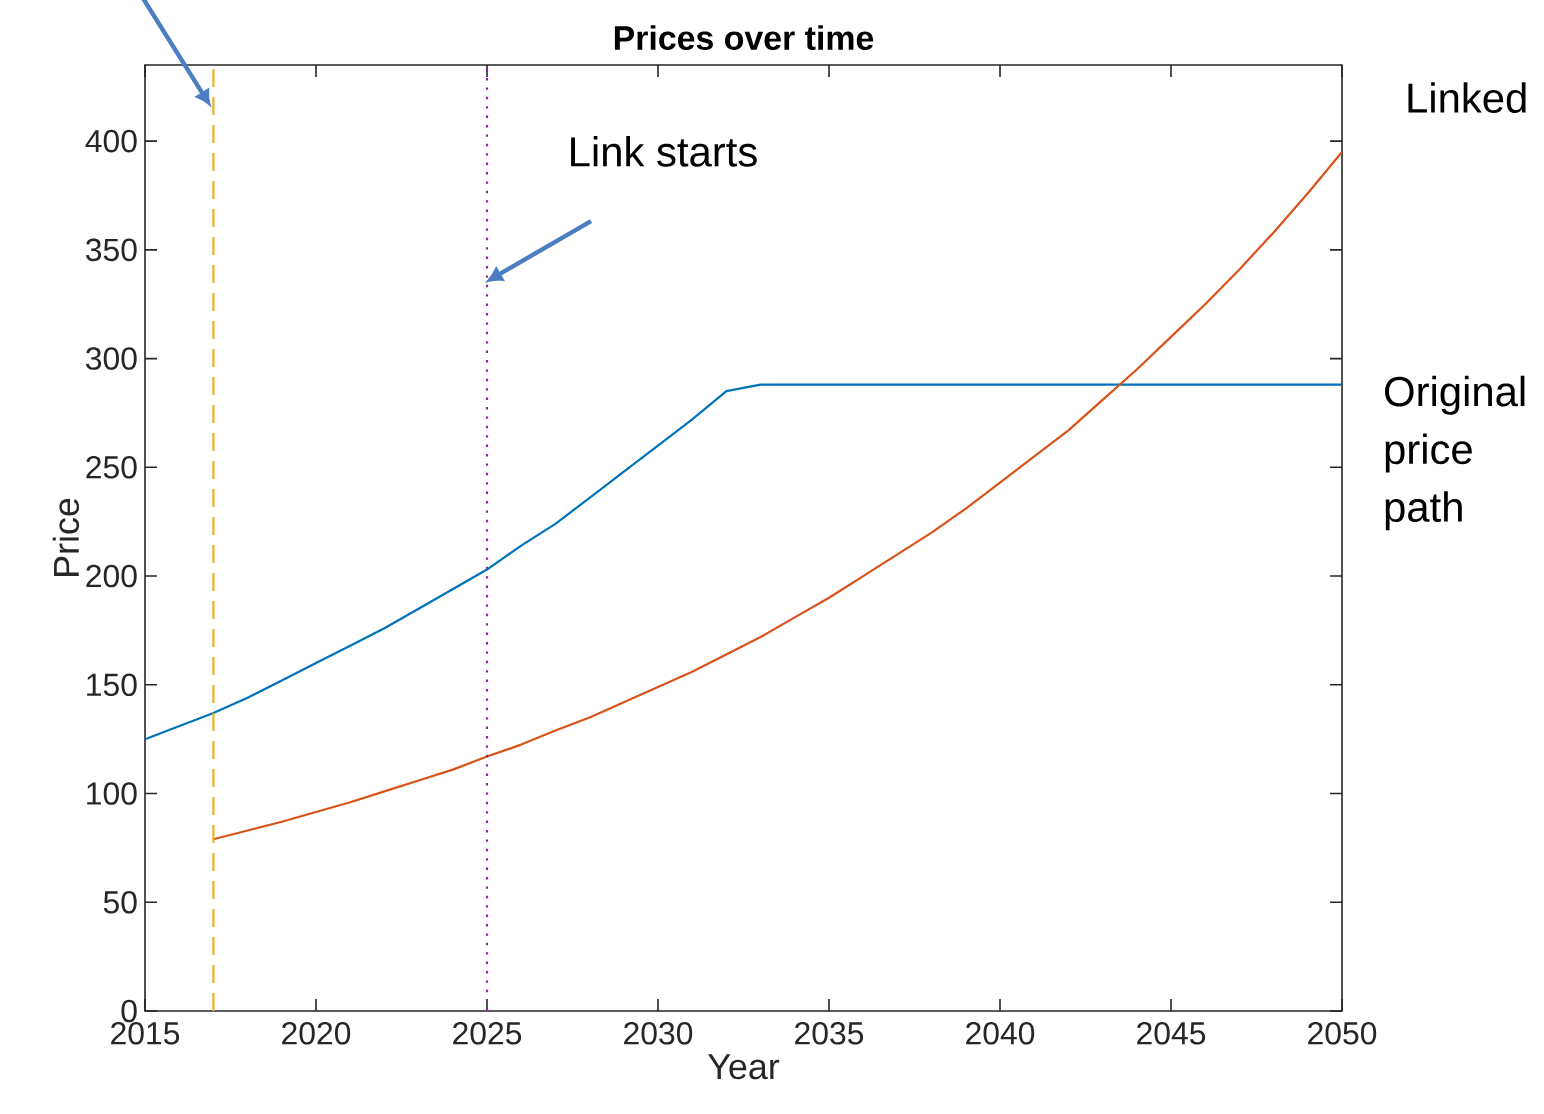  Describe the element at coordinates (1342, 1033) in the screenshot. I see `x-tick-label: 2050` at that location.